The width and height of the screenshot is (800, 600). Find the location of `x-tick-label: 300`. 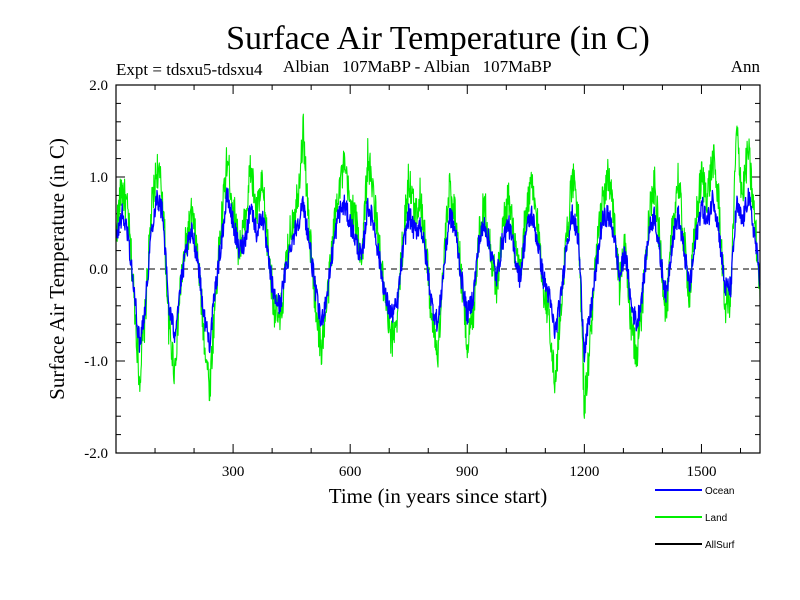

x-tick-label: 300 is located at coordinates (233, 472).